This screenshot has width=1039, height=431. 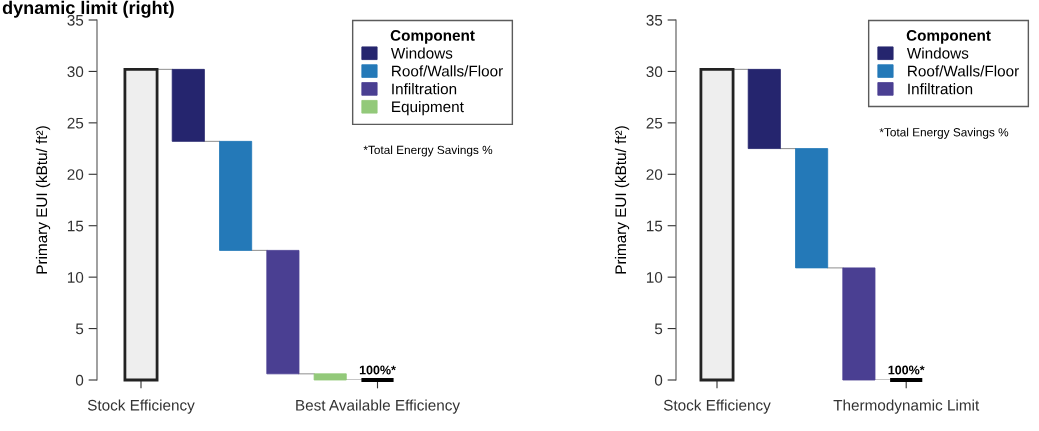 I want to click on x-tick-label: Best Available Efficiency, so click(x=378, y=406).